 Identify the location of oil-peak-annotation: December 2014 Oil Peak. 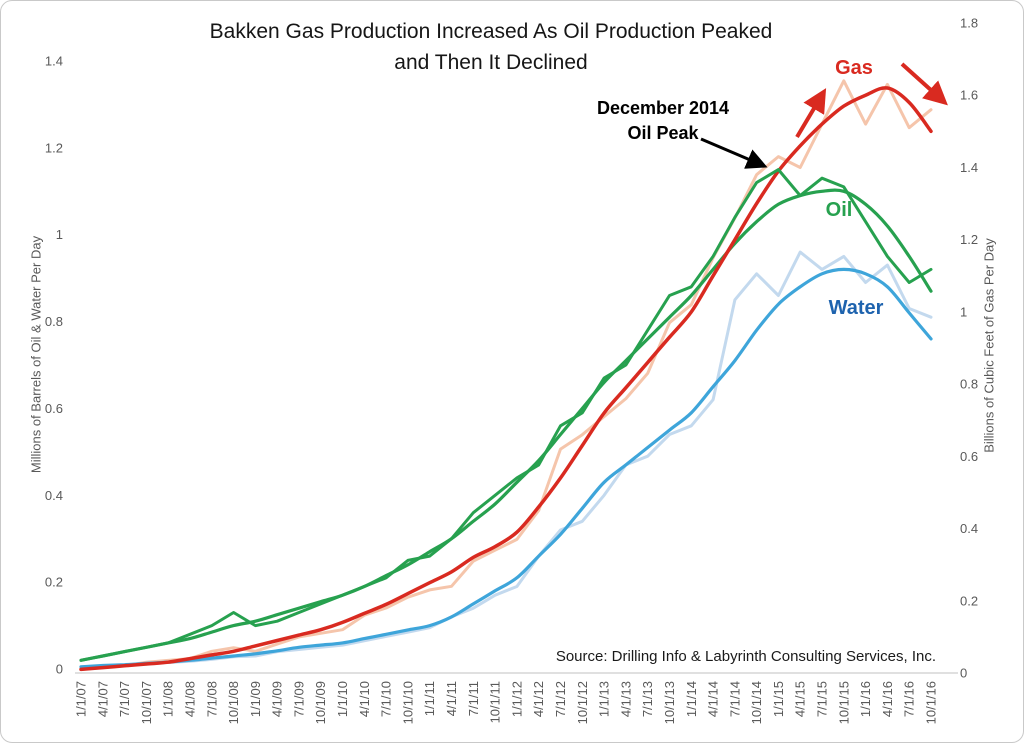
(663, 121).